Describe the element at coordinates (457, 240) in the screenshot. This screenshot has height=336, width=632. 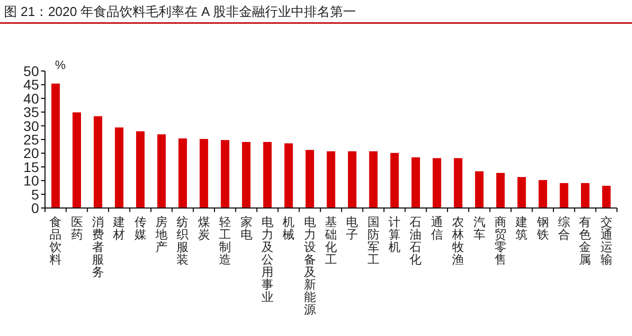
I see `x-tick-label: 农林牧渔` at that location.